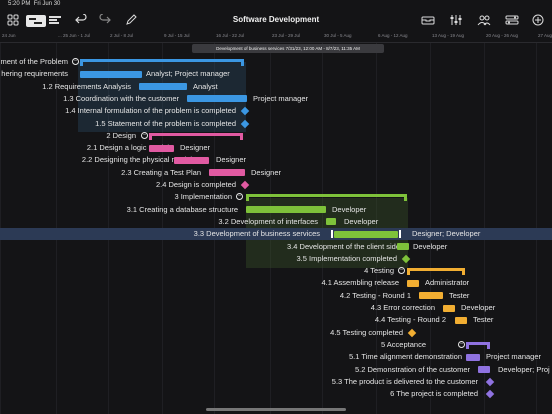 This screenshot has width=552, height=414. What do you see at coordinates (34, 74) in the screenshot?
I see `task-label: hering requirements` at bounding box center [34, 74].